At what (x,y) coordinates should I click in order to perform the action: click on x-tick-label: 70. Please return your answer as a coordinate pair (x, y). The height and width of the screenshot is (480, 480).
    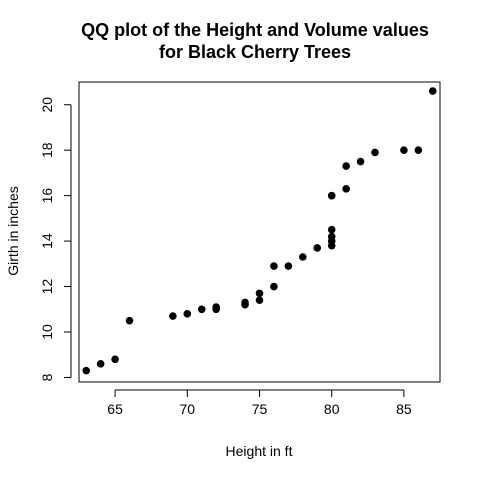
    Looking at the image, I should click on (188, 409).